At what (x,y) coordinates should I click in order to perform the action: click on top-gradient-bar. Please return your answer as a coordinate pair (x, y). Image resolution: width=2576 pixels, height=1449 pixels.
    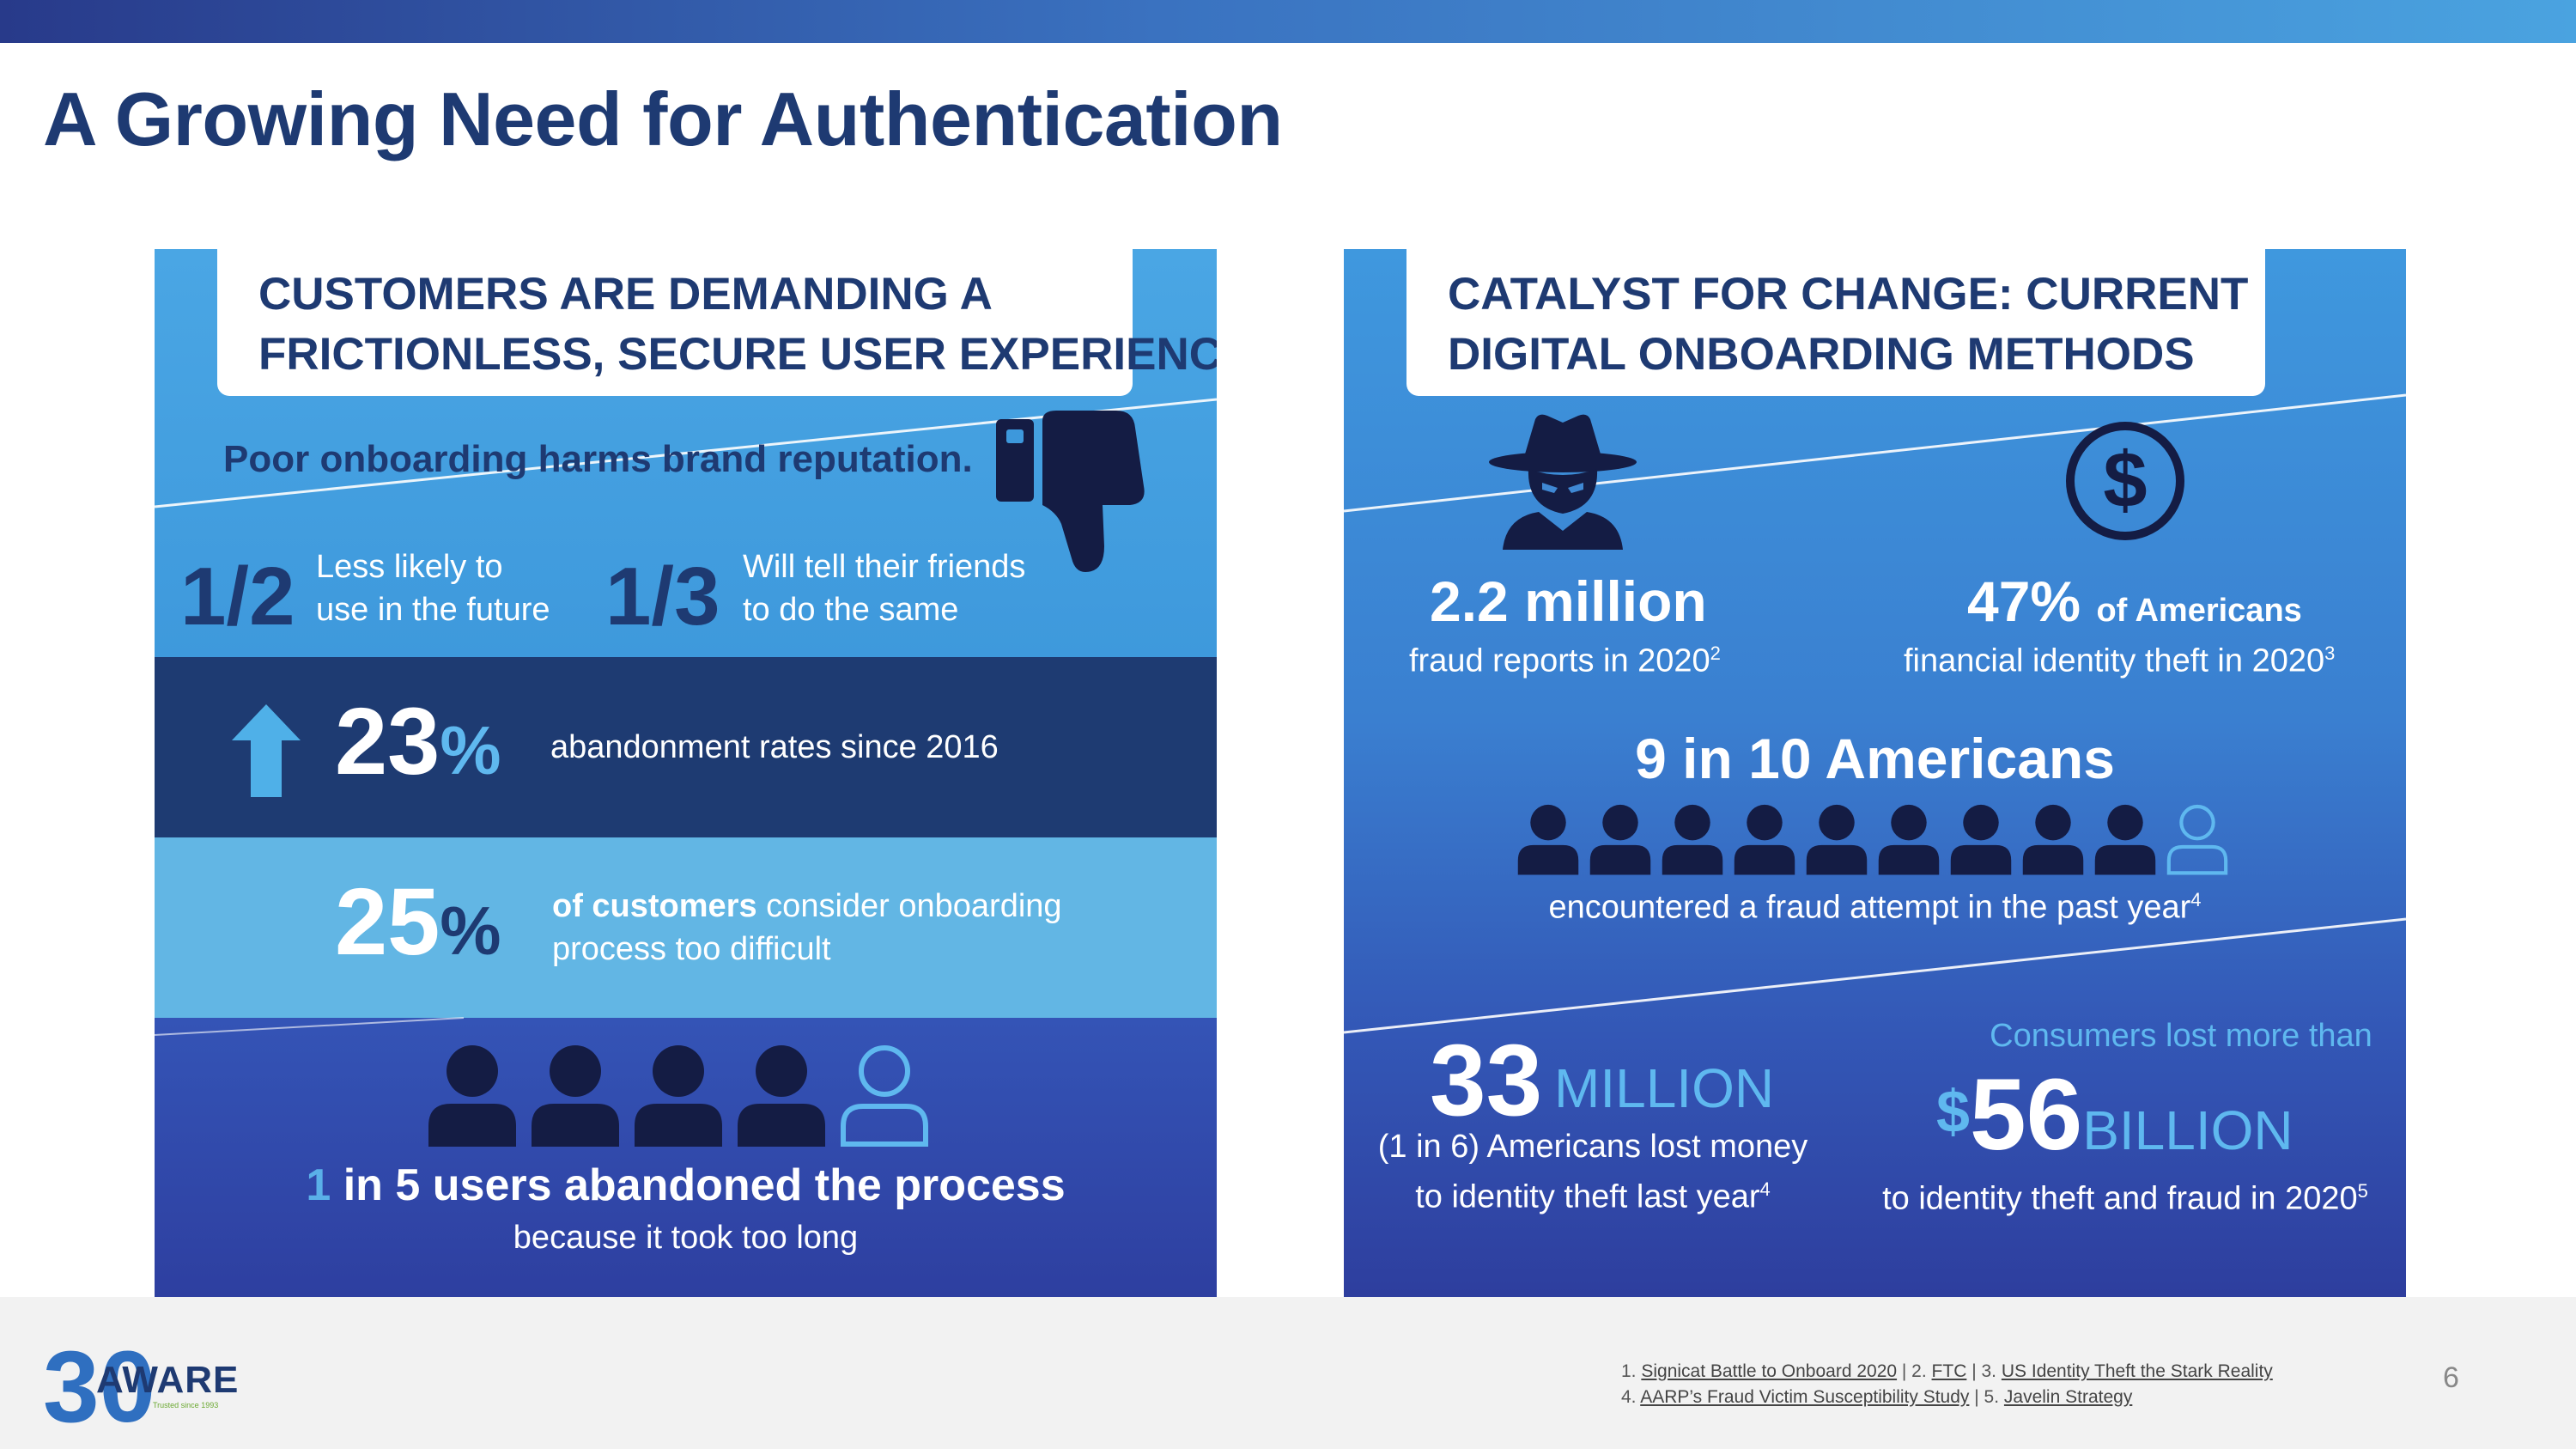
    Looking at the image, I should click on (1288, 21).